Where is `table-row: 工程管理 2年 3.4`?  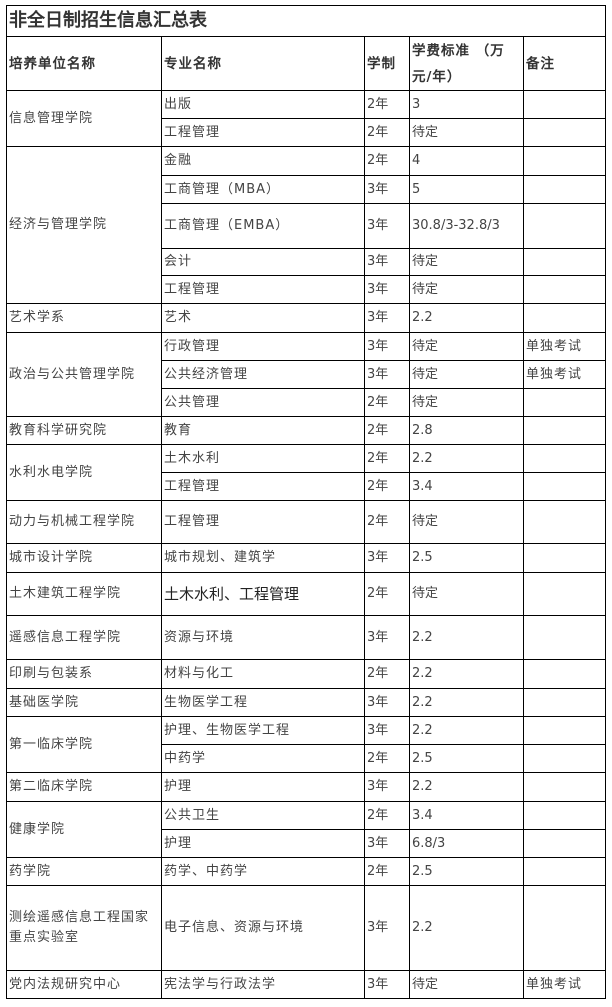
table-row: 工程管理 2年 3.4 is located at coordinates (307, 486).